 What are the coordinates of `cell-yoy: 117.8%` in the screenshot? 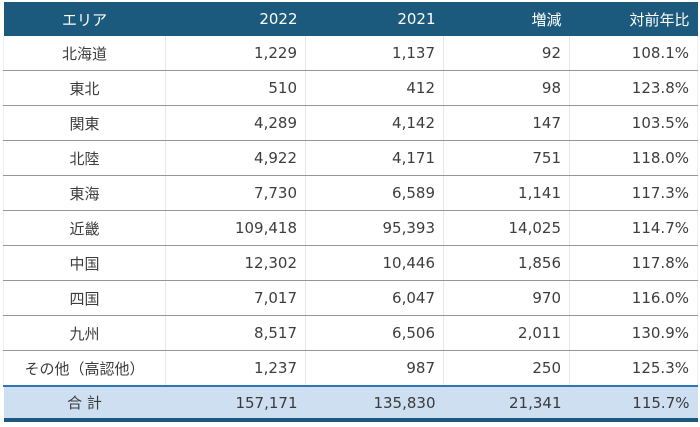 It's located at (633, 263).